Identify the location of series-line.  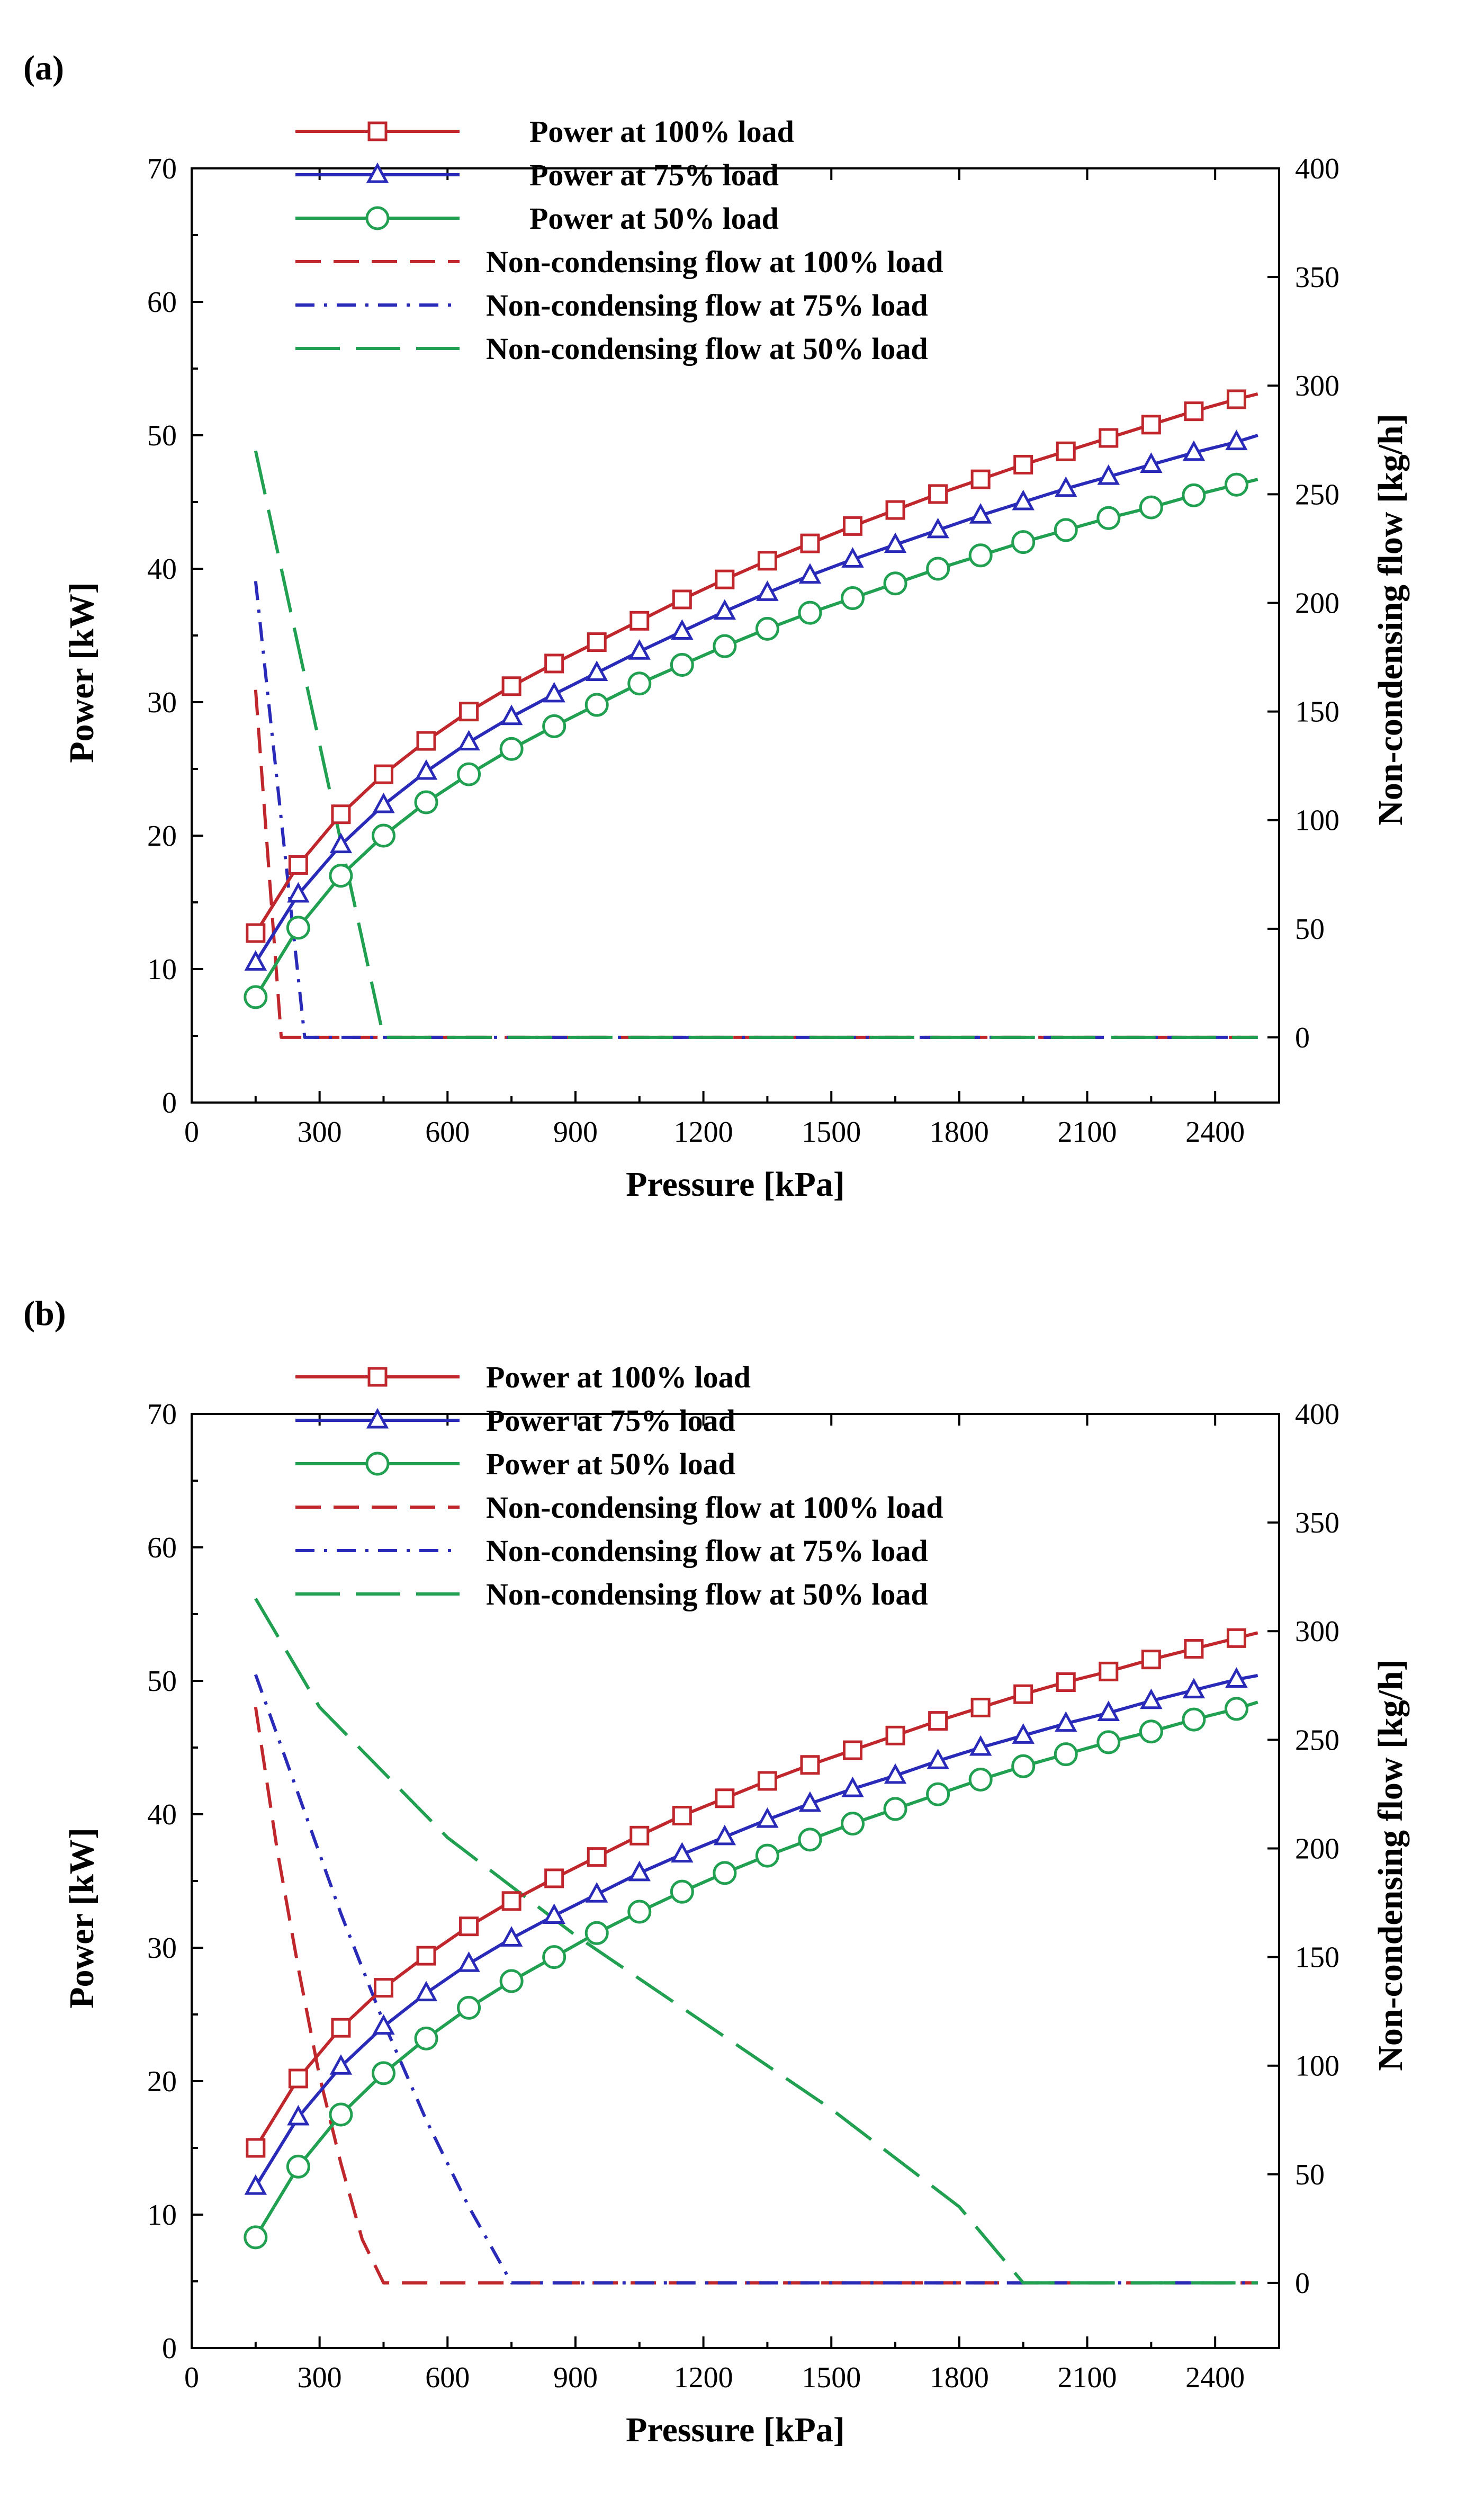
(756, 864).